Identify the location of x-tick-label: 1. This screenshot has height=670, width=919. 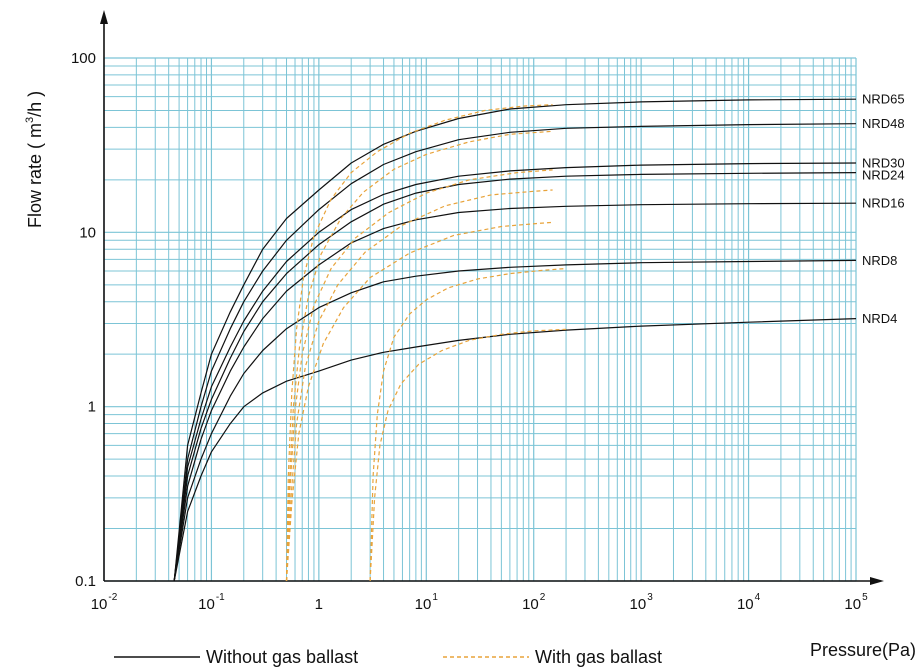
(319, 604).